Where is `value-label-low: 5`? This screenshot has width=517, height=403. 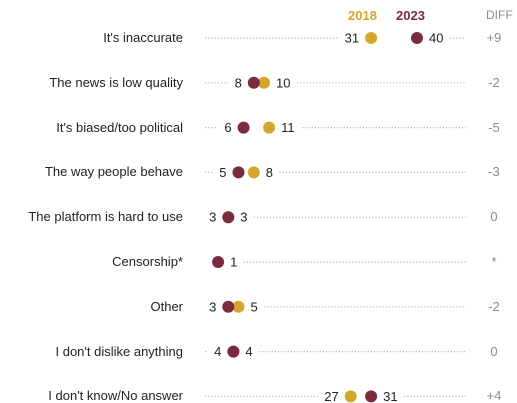
value-label-low: 5 is located at coordinates (222, 172).